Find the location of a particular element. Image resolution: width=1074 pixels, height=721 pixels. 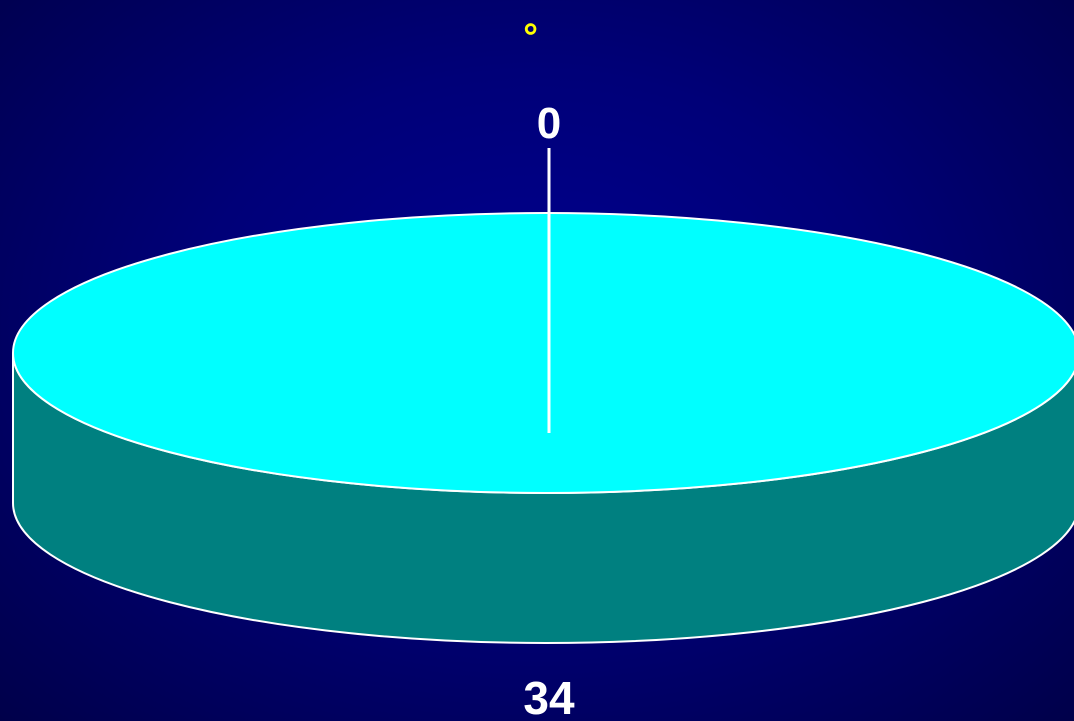

chart-title: 。 is located at coordinates (541, 21).